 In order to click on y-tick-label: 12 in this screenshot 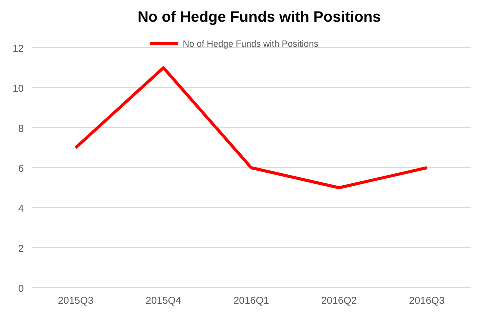, I will do `click(18, 49)`.